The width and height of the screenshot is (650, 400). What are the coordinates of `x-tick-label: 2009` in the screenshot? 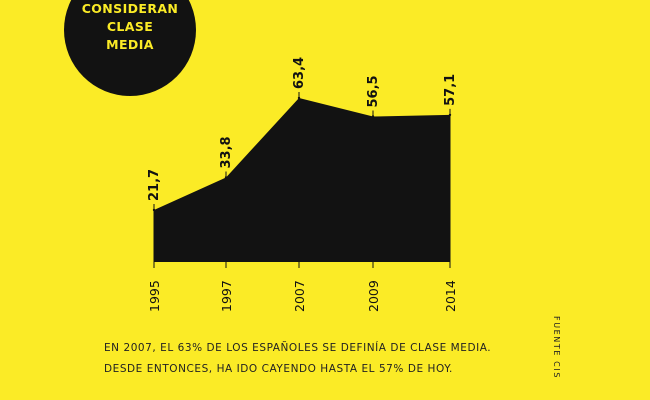 It's located at (373, 296).